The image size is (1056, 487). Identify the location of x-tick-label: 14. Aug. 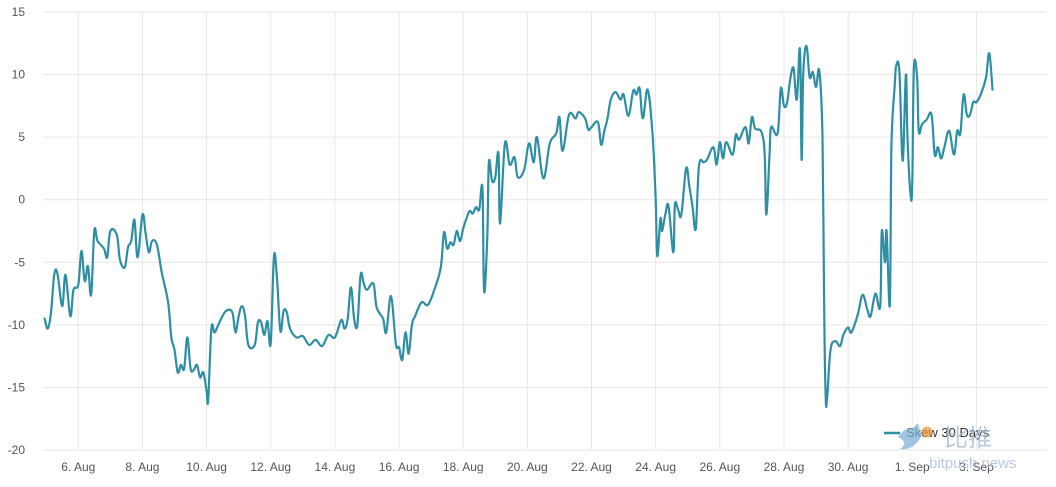
(335, 467).